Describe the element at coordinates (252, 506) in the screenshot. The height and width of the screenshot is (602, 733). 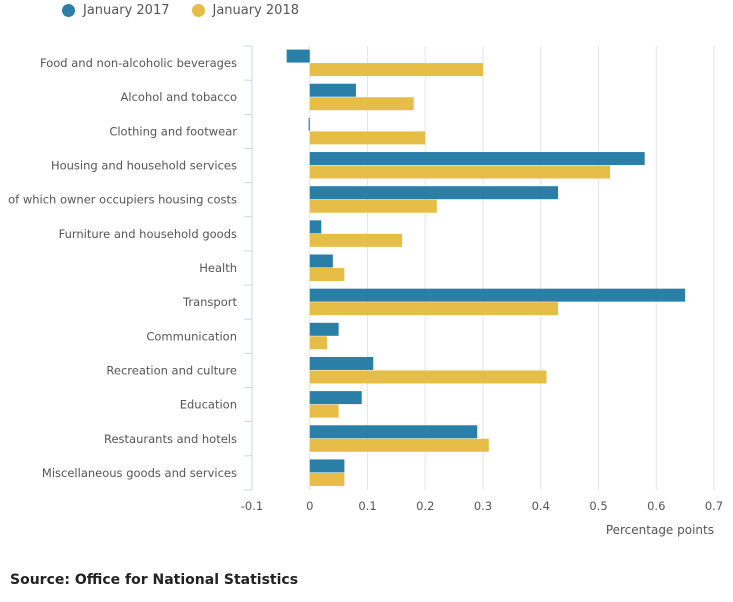
I see `x-tick-label: -0.1` at that location.